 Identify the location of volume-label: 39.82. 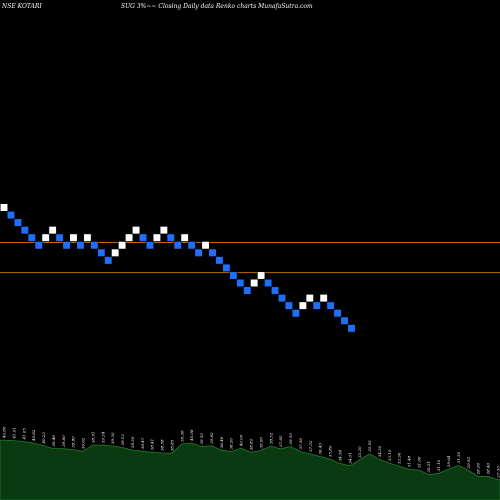
(211, 438).